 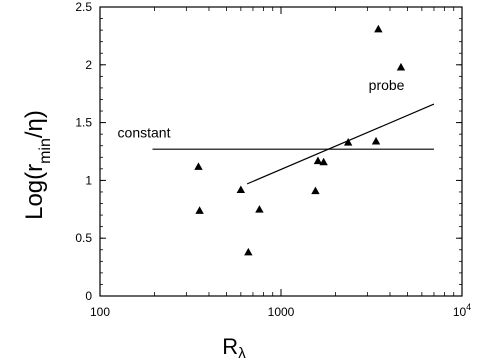 What do you see at coordinates (234, 347) in the screenshot?
I see `x-axis-title: Rλ` at bounding box center [234, 347].